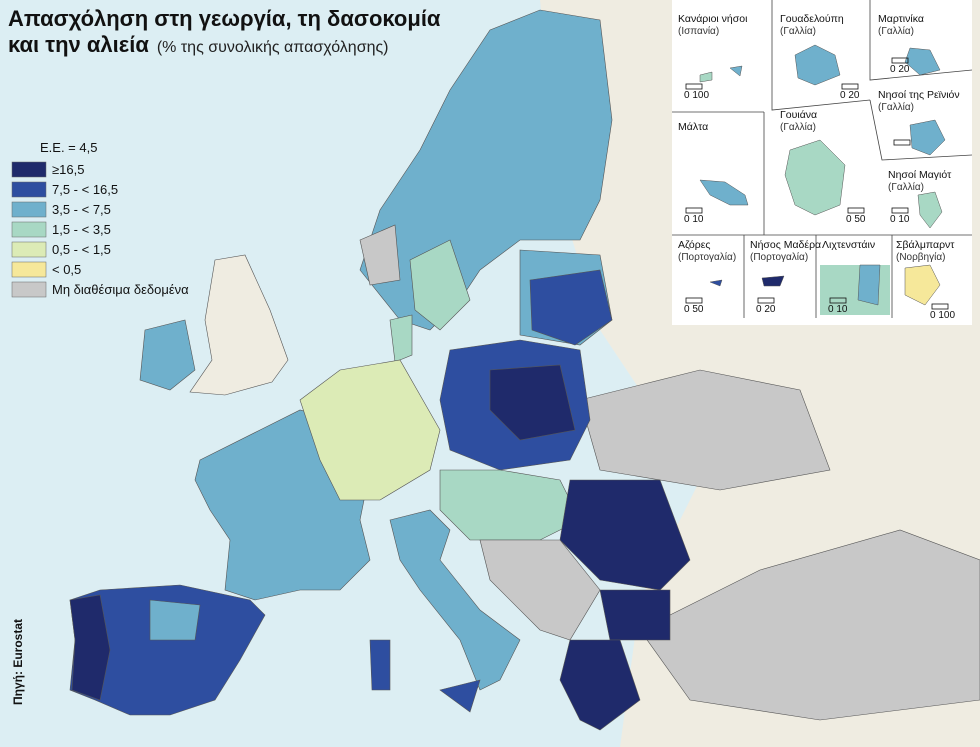  Describe the element at coordinates (78, 44) in the screenshot. I see `title-line: και την αλιεία` at that location.